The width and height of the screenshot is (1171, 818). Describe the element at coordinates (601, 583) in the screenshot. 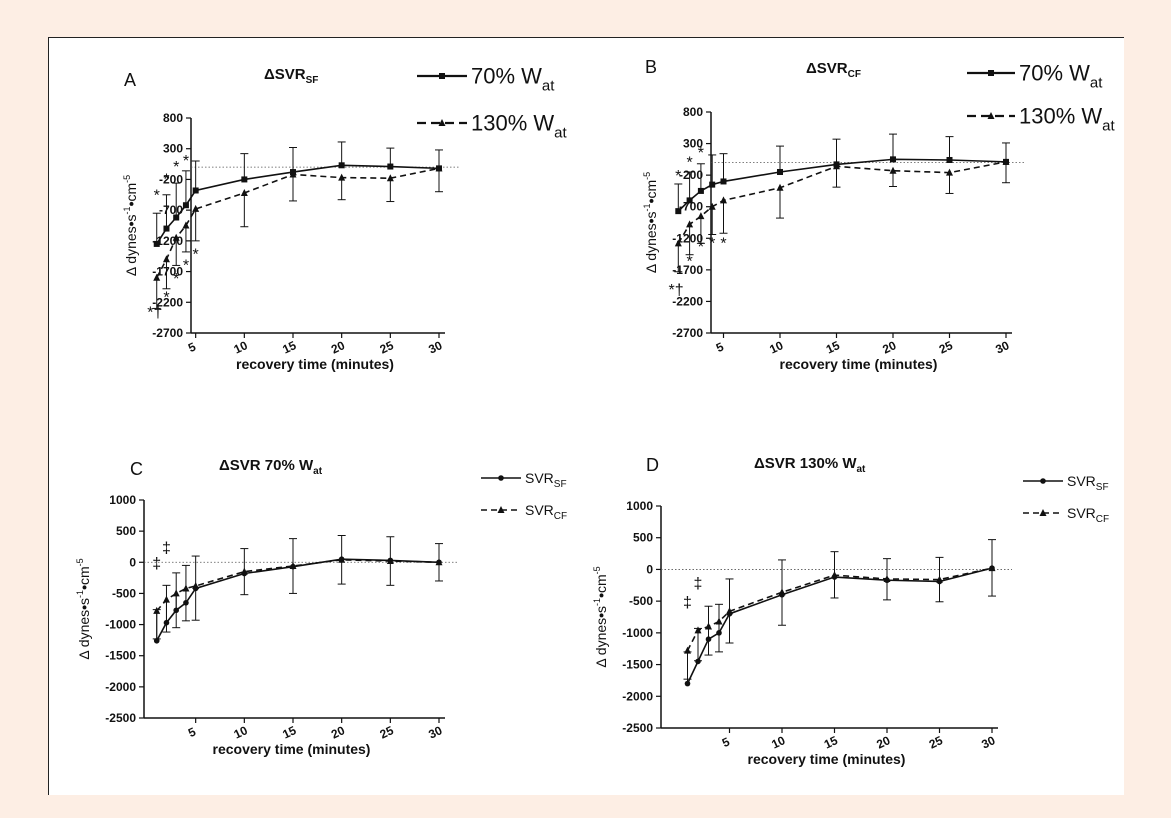

I see `y-label-text: cm` at that location.